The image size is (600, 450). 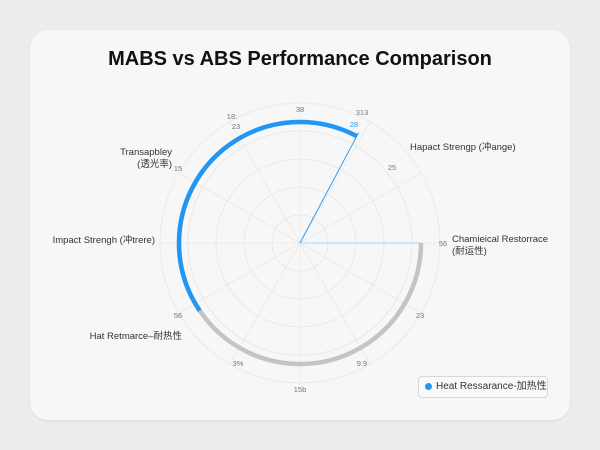 What do you see at coordinates (329, 188) in the screenshot?
I see `pointer-line` at bounding box center [329, 188].